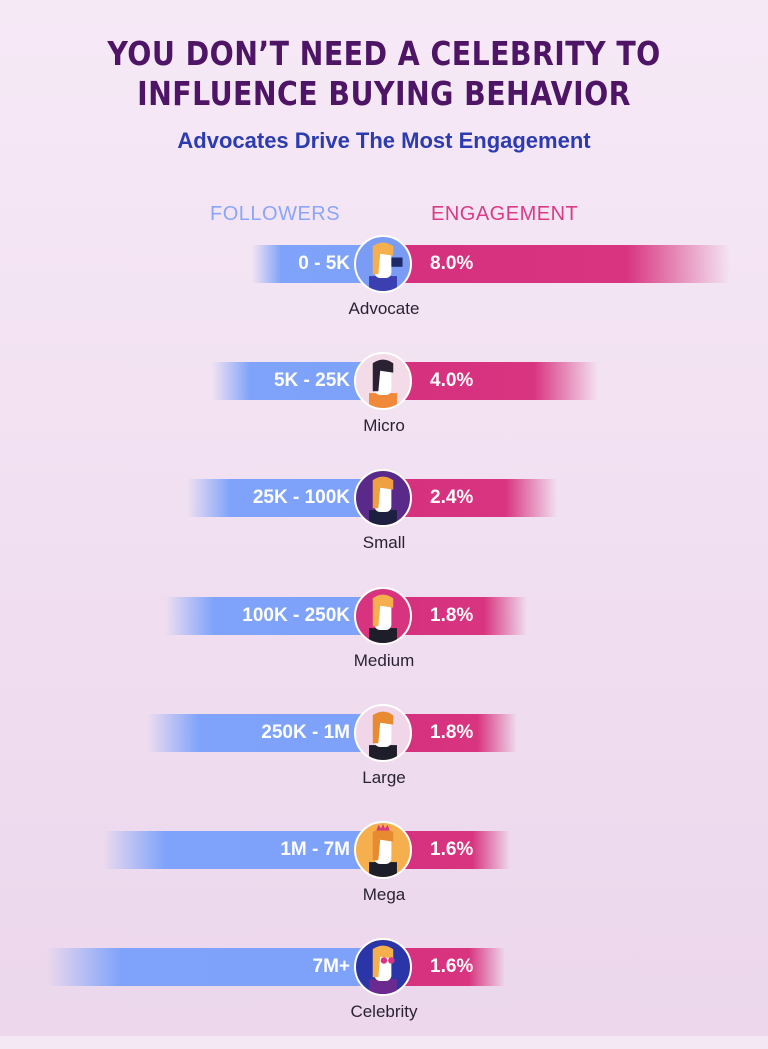 The image size is (768, 1049). Describe the element at coordinates (383, 967) in the screenshot. I see `celebrity-sunglasses-icon` at that location.